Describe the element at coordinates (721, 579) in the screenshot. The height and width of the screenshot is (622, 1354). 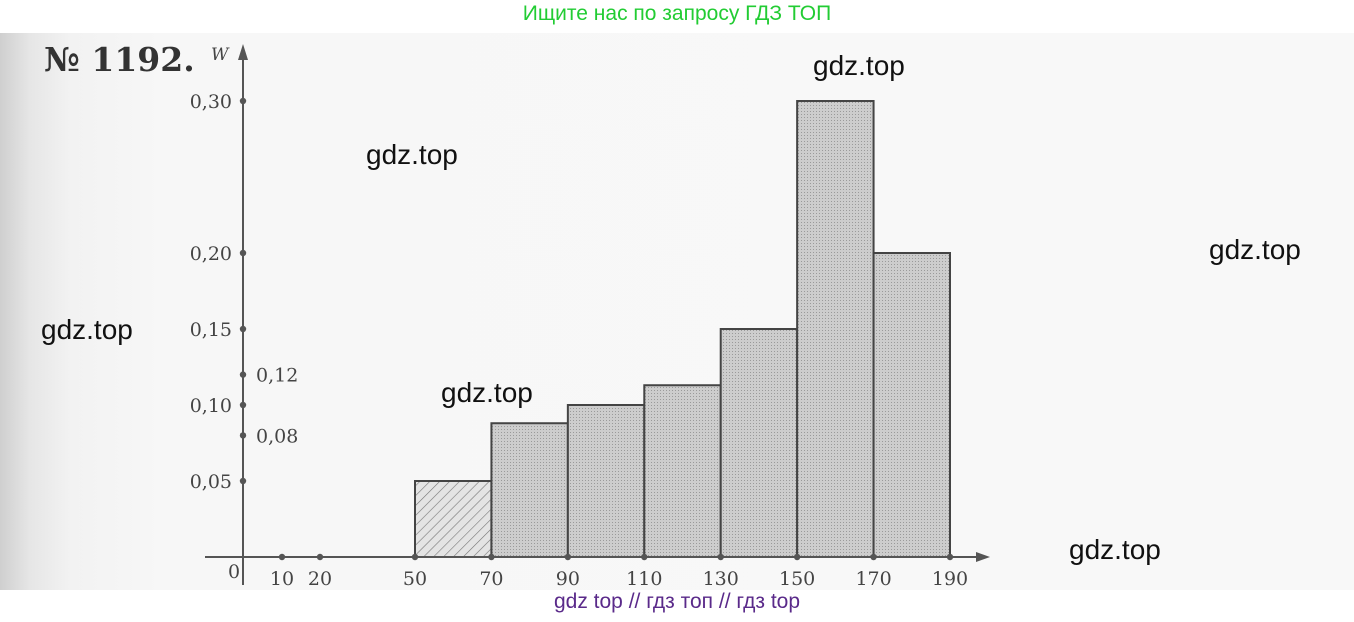
I see `x-tick-label: 130` at that location.